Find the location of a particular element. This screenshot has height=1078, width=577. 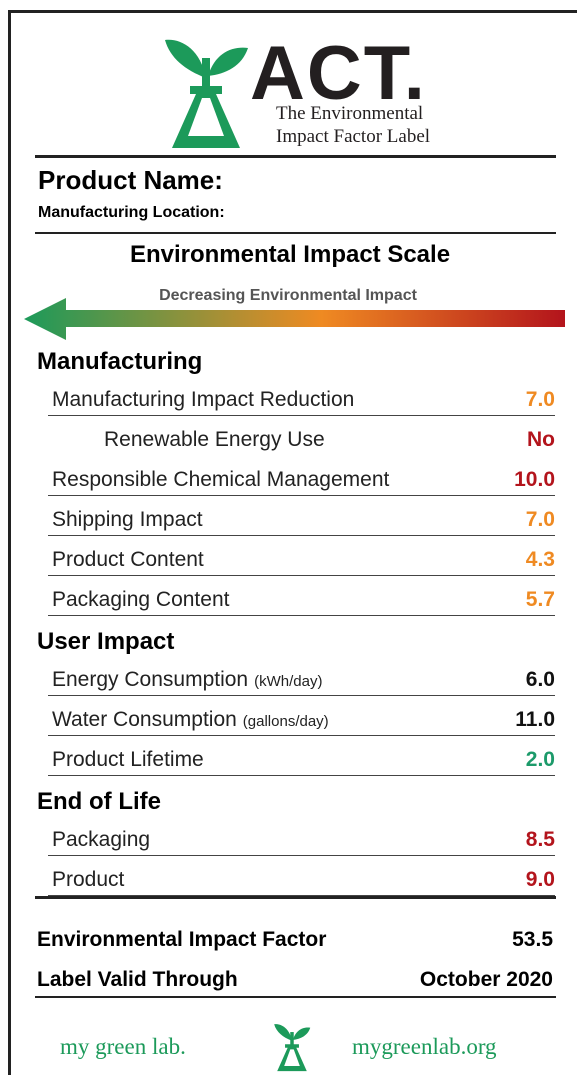

scale-subtitle: Decreasing Environmental Impact is located at coordinates (288, 295).